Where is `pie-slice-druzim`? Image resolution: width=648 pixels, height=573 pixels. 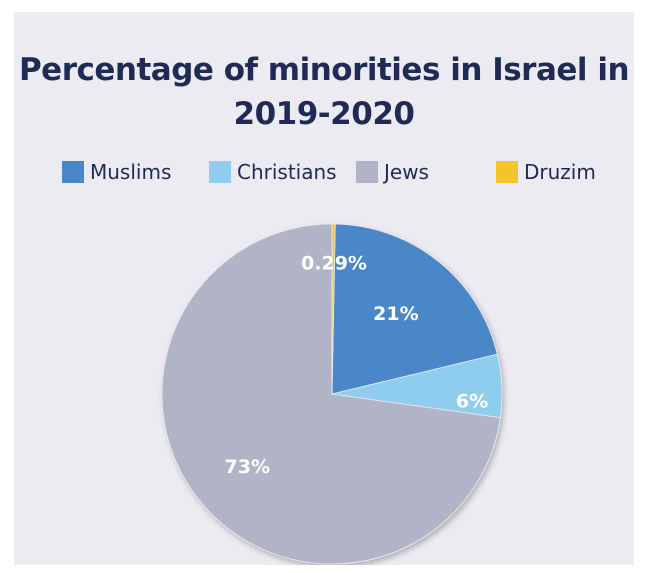 pie-slice-druzim is located at coordinates (333, 309).